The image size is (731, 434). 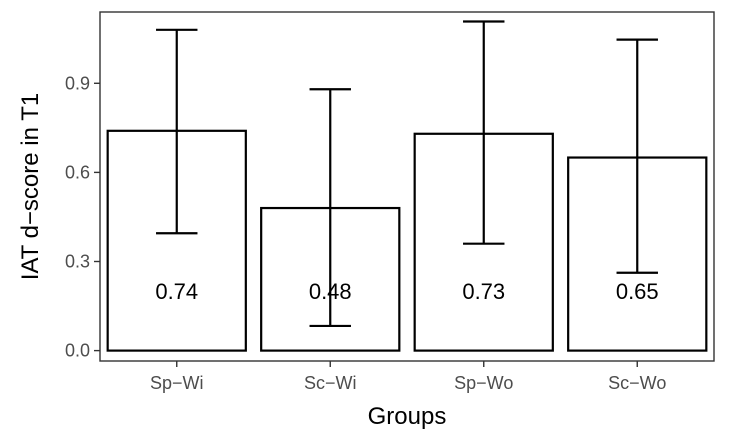 I want to click on y-tick-label: 0.9, so click(x=77, y=83).